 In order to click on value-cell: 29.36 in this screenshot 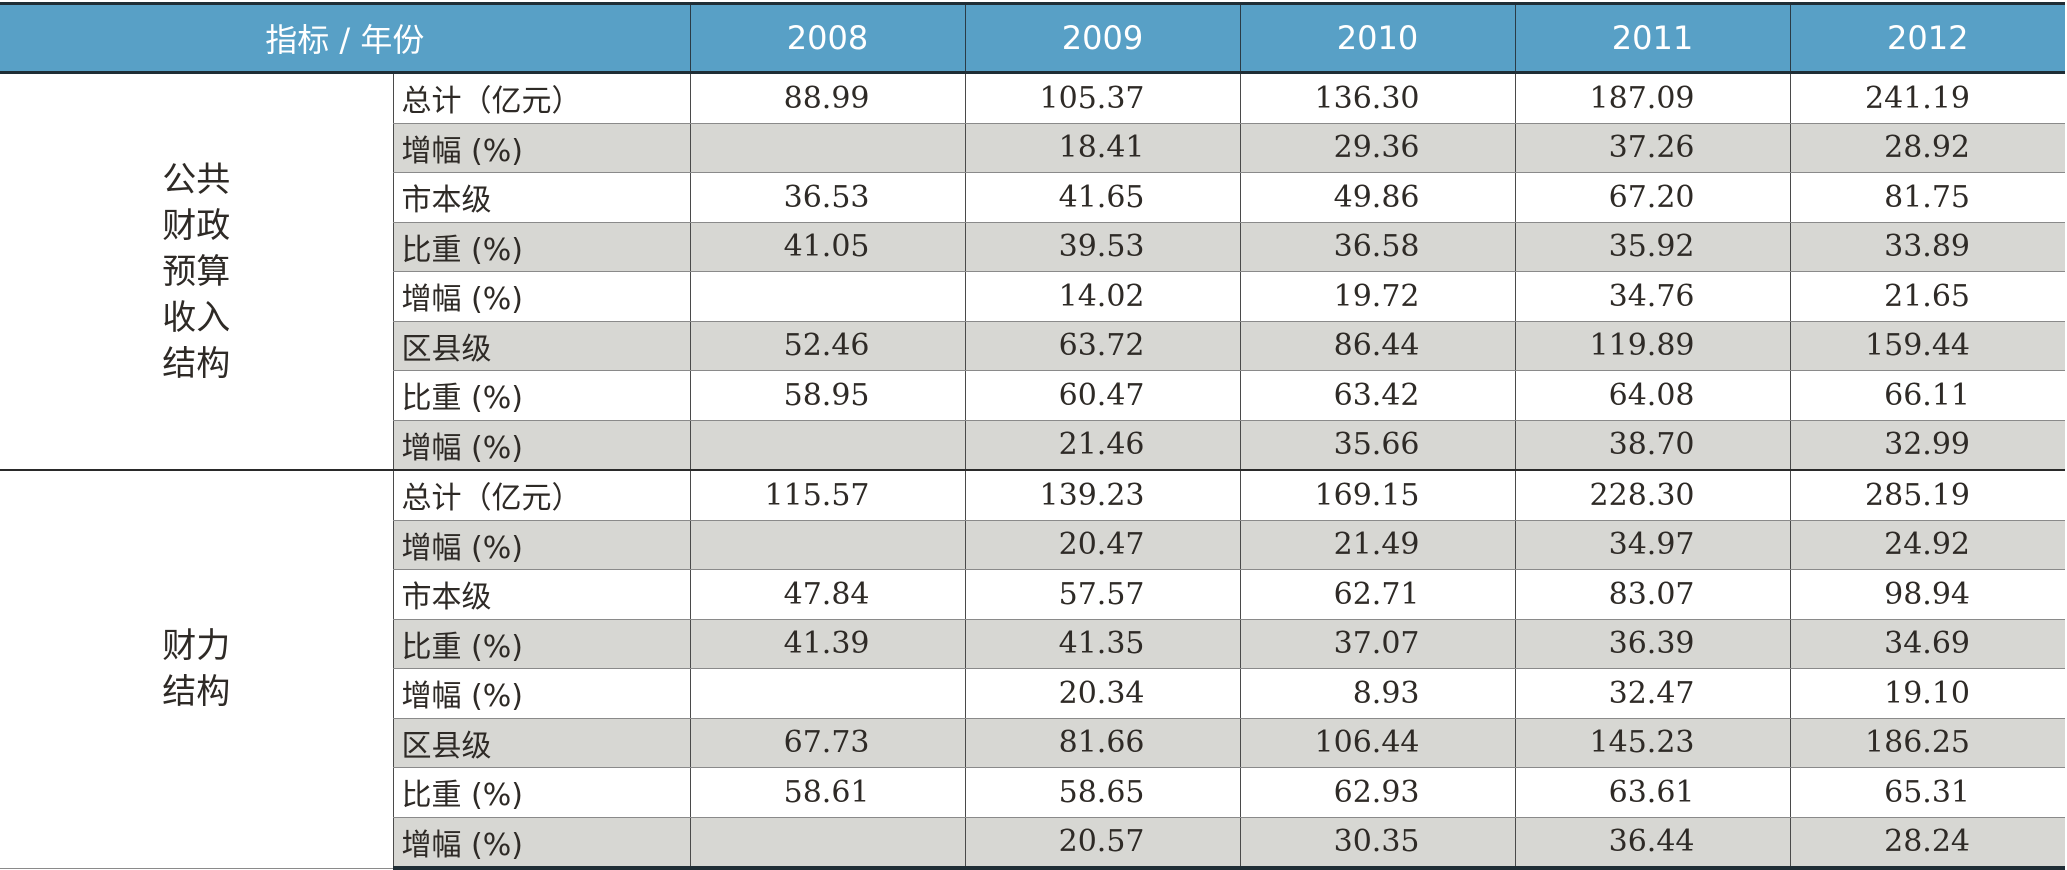, I will do `click(1377, 148)`.